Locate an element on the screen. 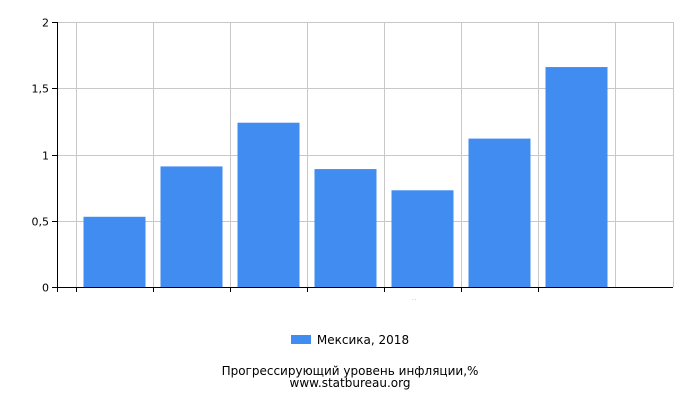 The width and height of the screenshot is (700, 400). x-tick-label: июнь 2018 is located at coordinates (500, 299).